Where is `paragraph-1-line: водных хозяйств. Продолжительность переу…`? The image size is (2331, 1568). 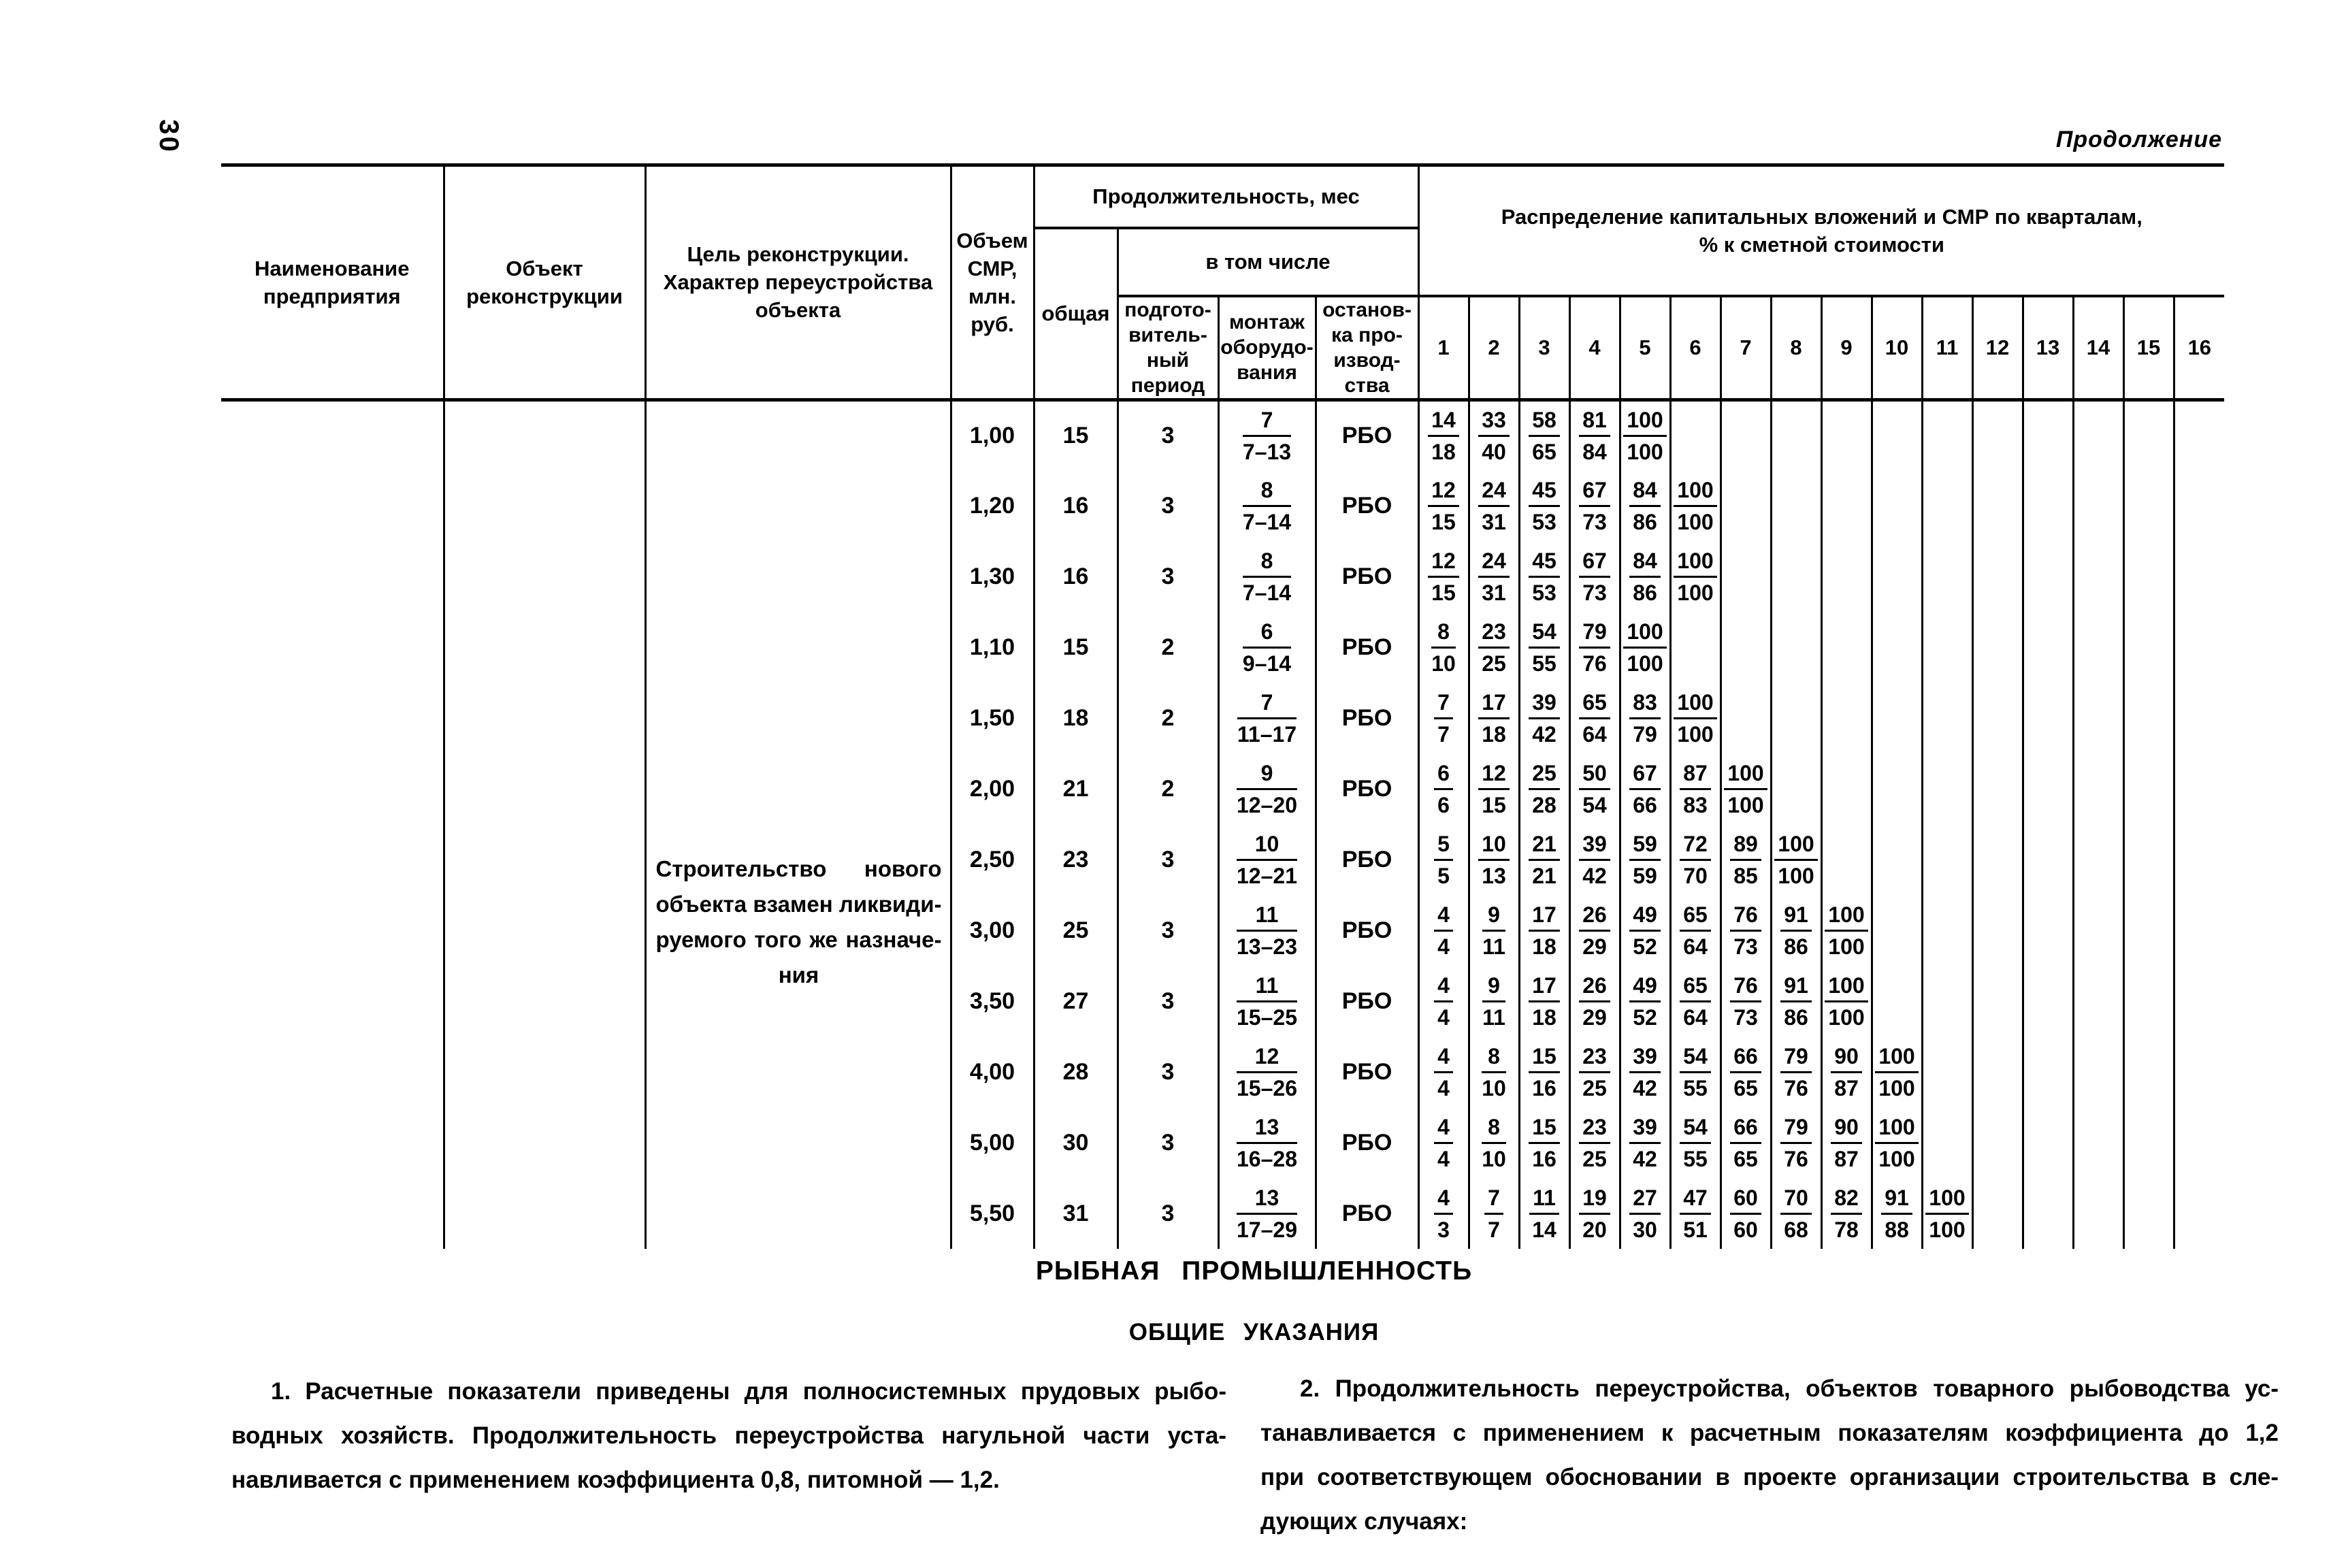
paragraph-1-line: водных хозяйств. Продолжительность переу… is located at coordinates (729, 1436).